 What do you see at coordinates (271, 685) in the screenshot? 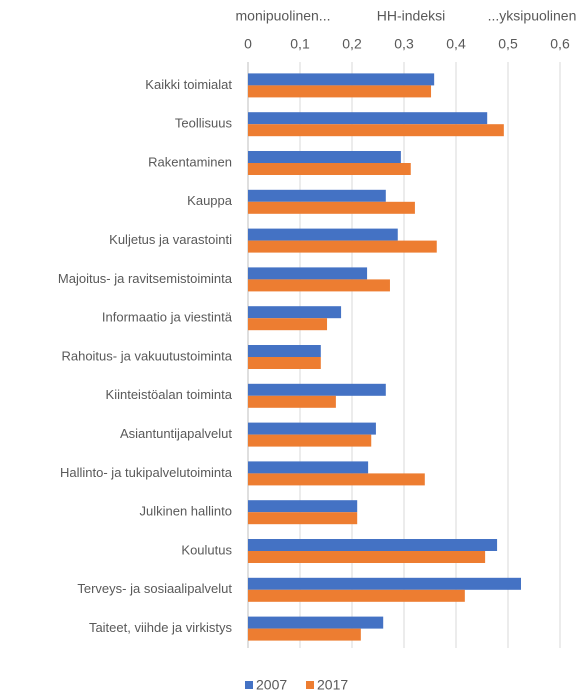
I see `legend-label: 2007` at bounding box center [271, 685].